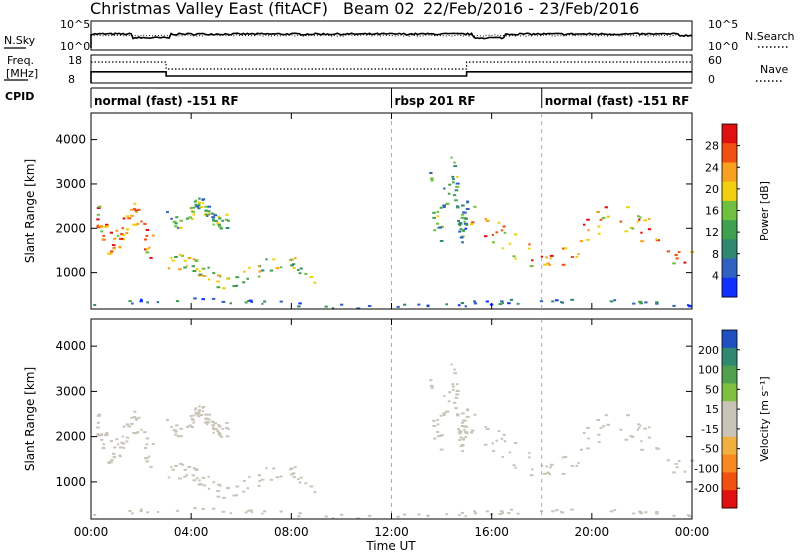 This screenshot has width=800, height=554. I want to click on freq-label: Freq., so click(20, 60).